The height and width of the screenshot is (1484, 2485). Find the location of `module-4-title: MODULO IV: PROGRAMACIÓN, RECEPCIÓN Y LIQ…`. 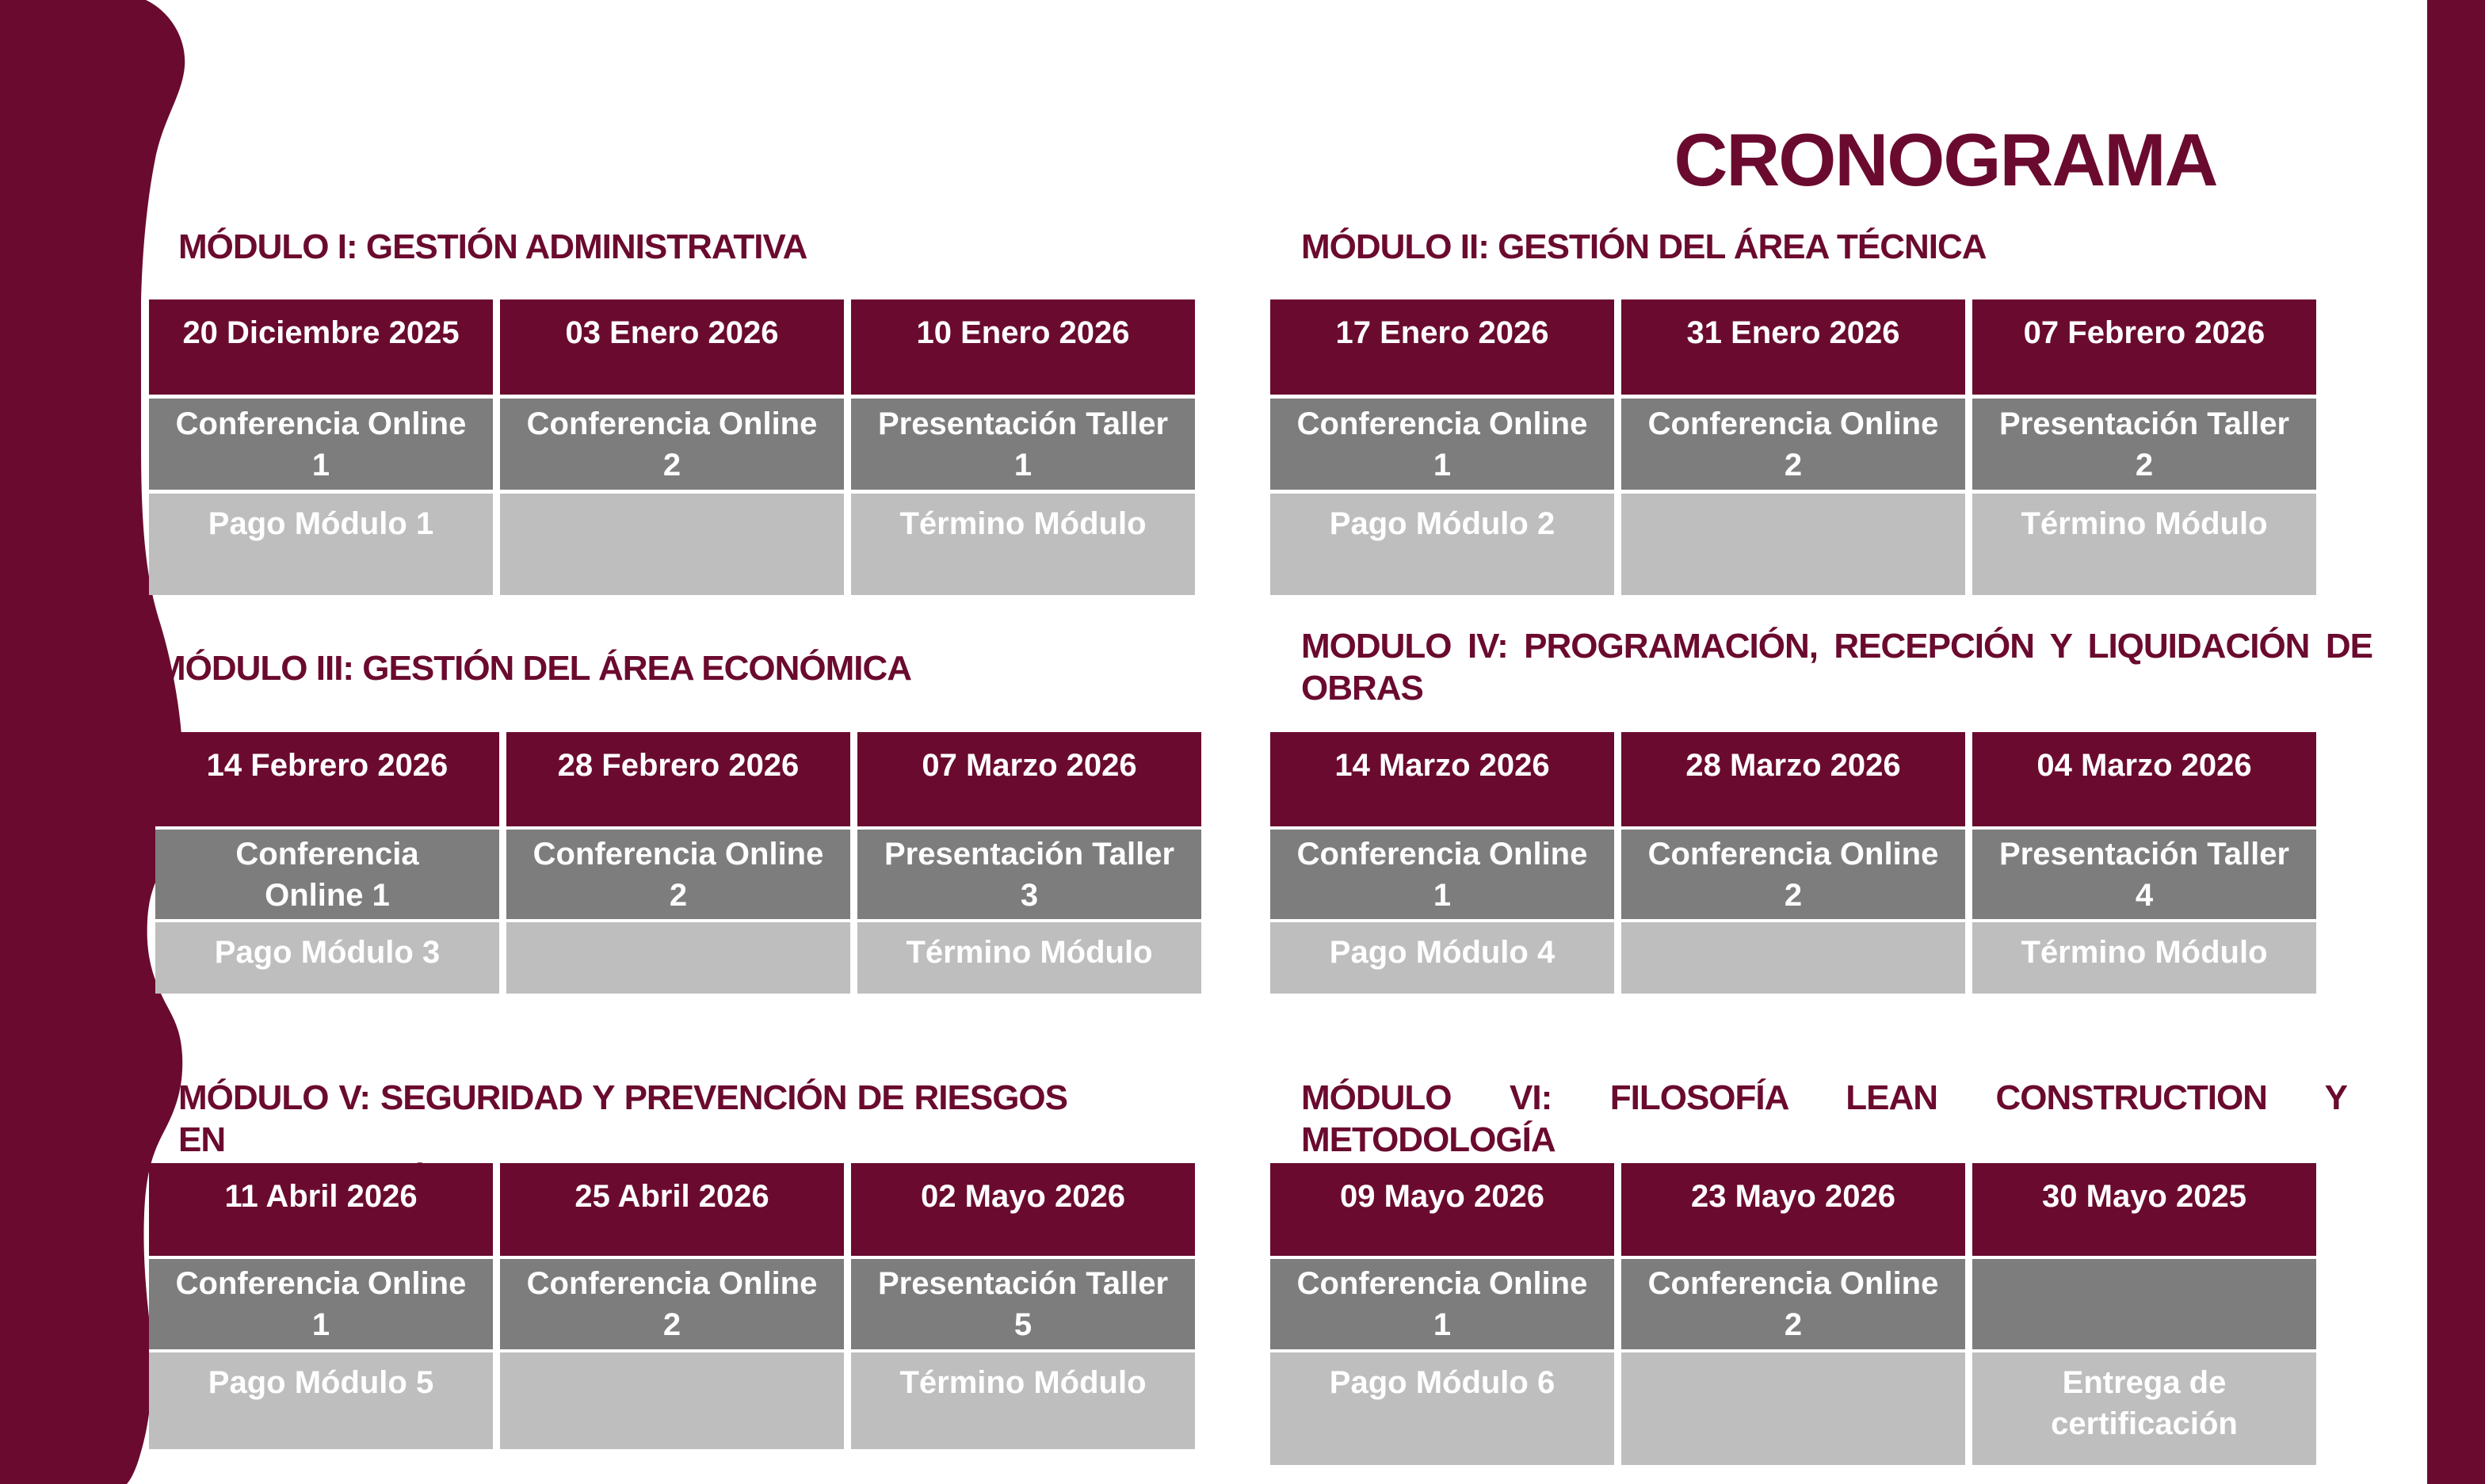

module-4-title: MODULO IV: PROGRAMACIÓN, RECEPCIÓN Y LIQ… is located at coordinates (1837, 667).